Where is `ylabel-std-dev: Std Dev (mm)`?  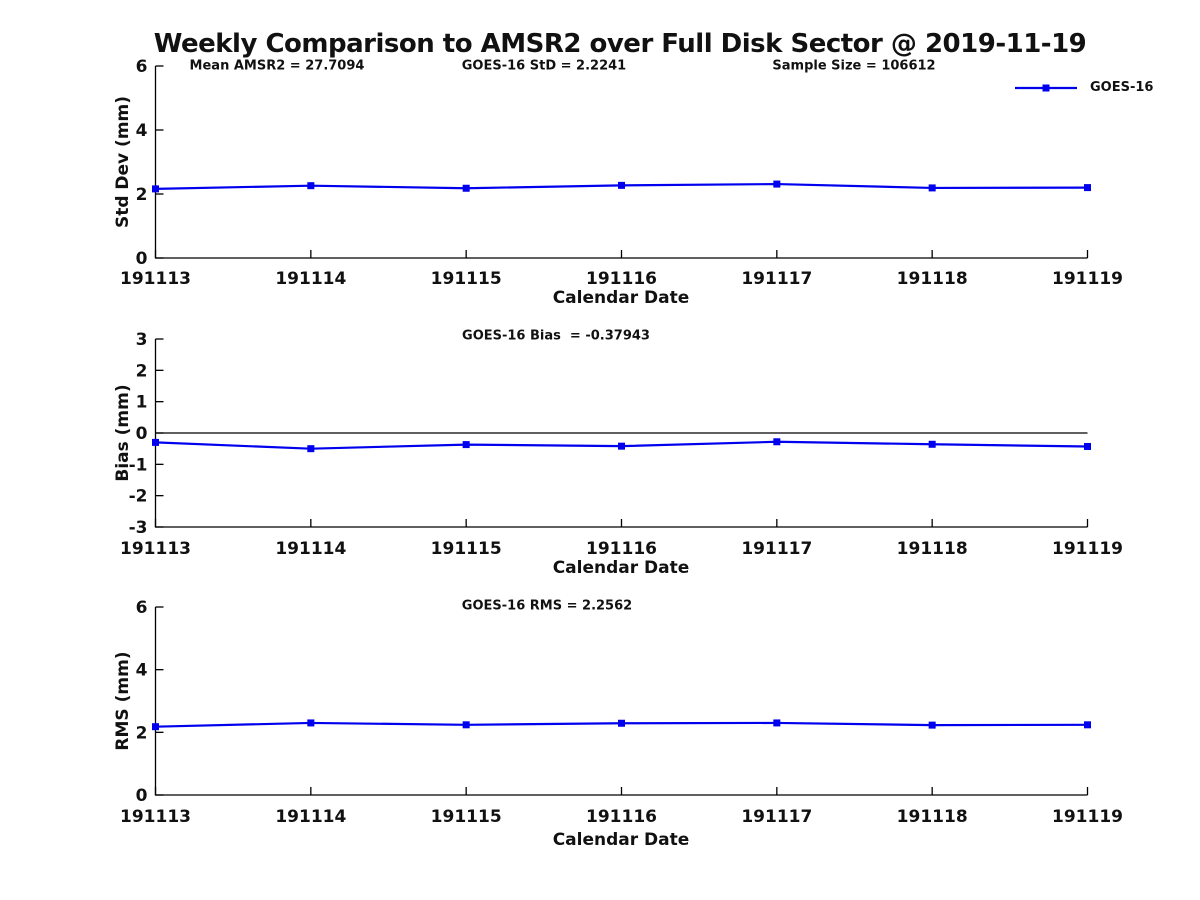
ylabel-std-dev: Std Dev (mm) is located at coordinates (123, 162).